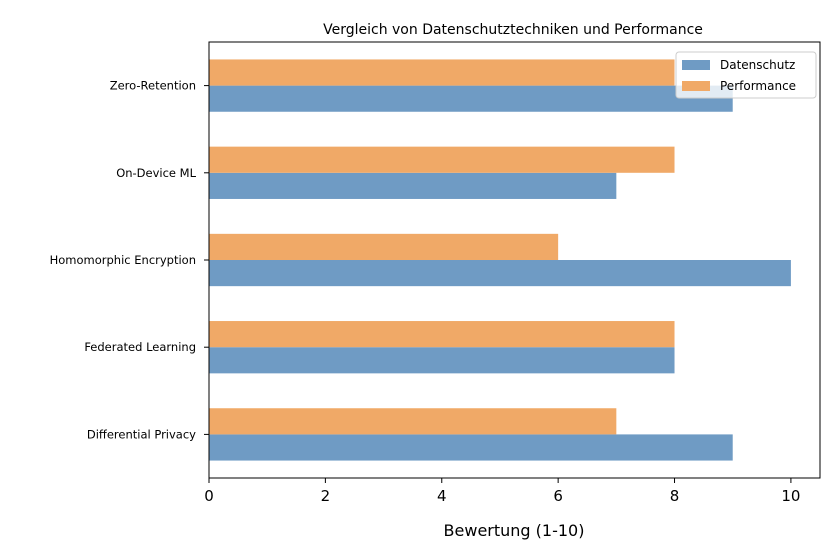 The width and height of the screenshot is (840, 560). What do you see at coordinates (209, 496) in the screenshot?
I see `x-tick-label: 0` at bounding box center [209, 496].